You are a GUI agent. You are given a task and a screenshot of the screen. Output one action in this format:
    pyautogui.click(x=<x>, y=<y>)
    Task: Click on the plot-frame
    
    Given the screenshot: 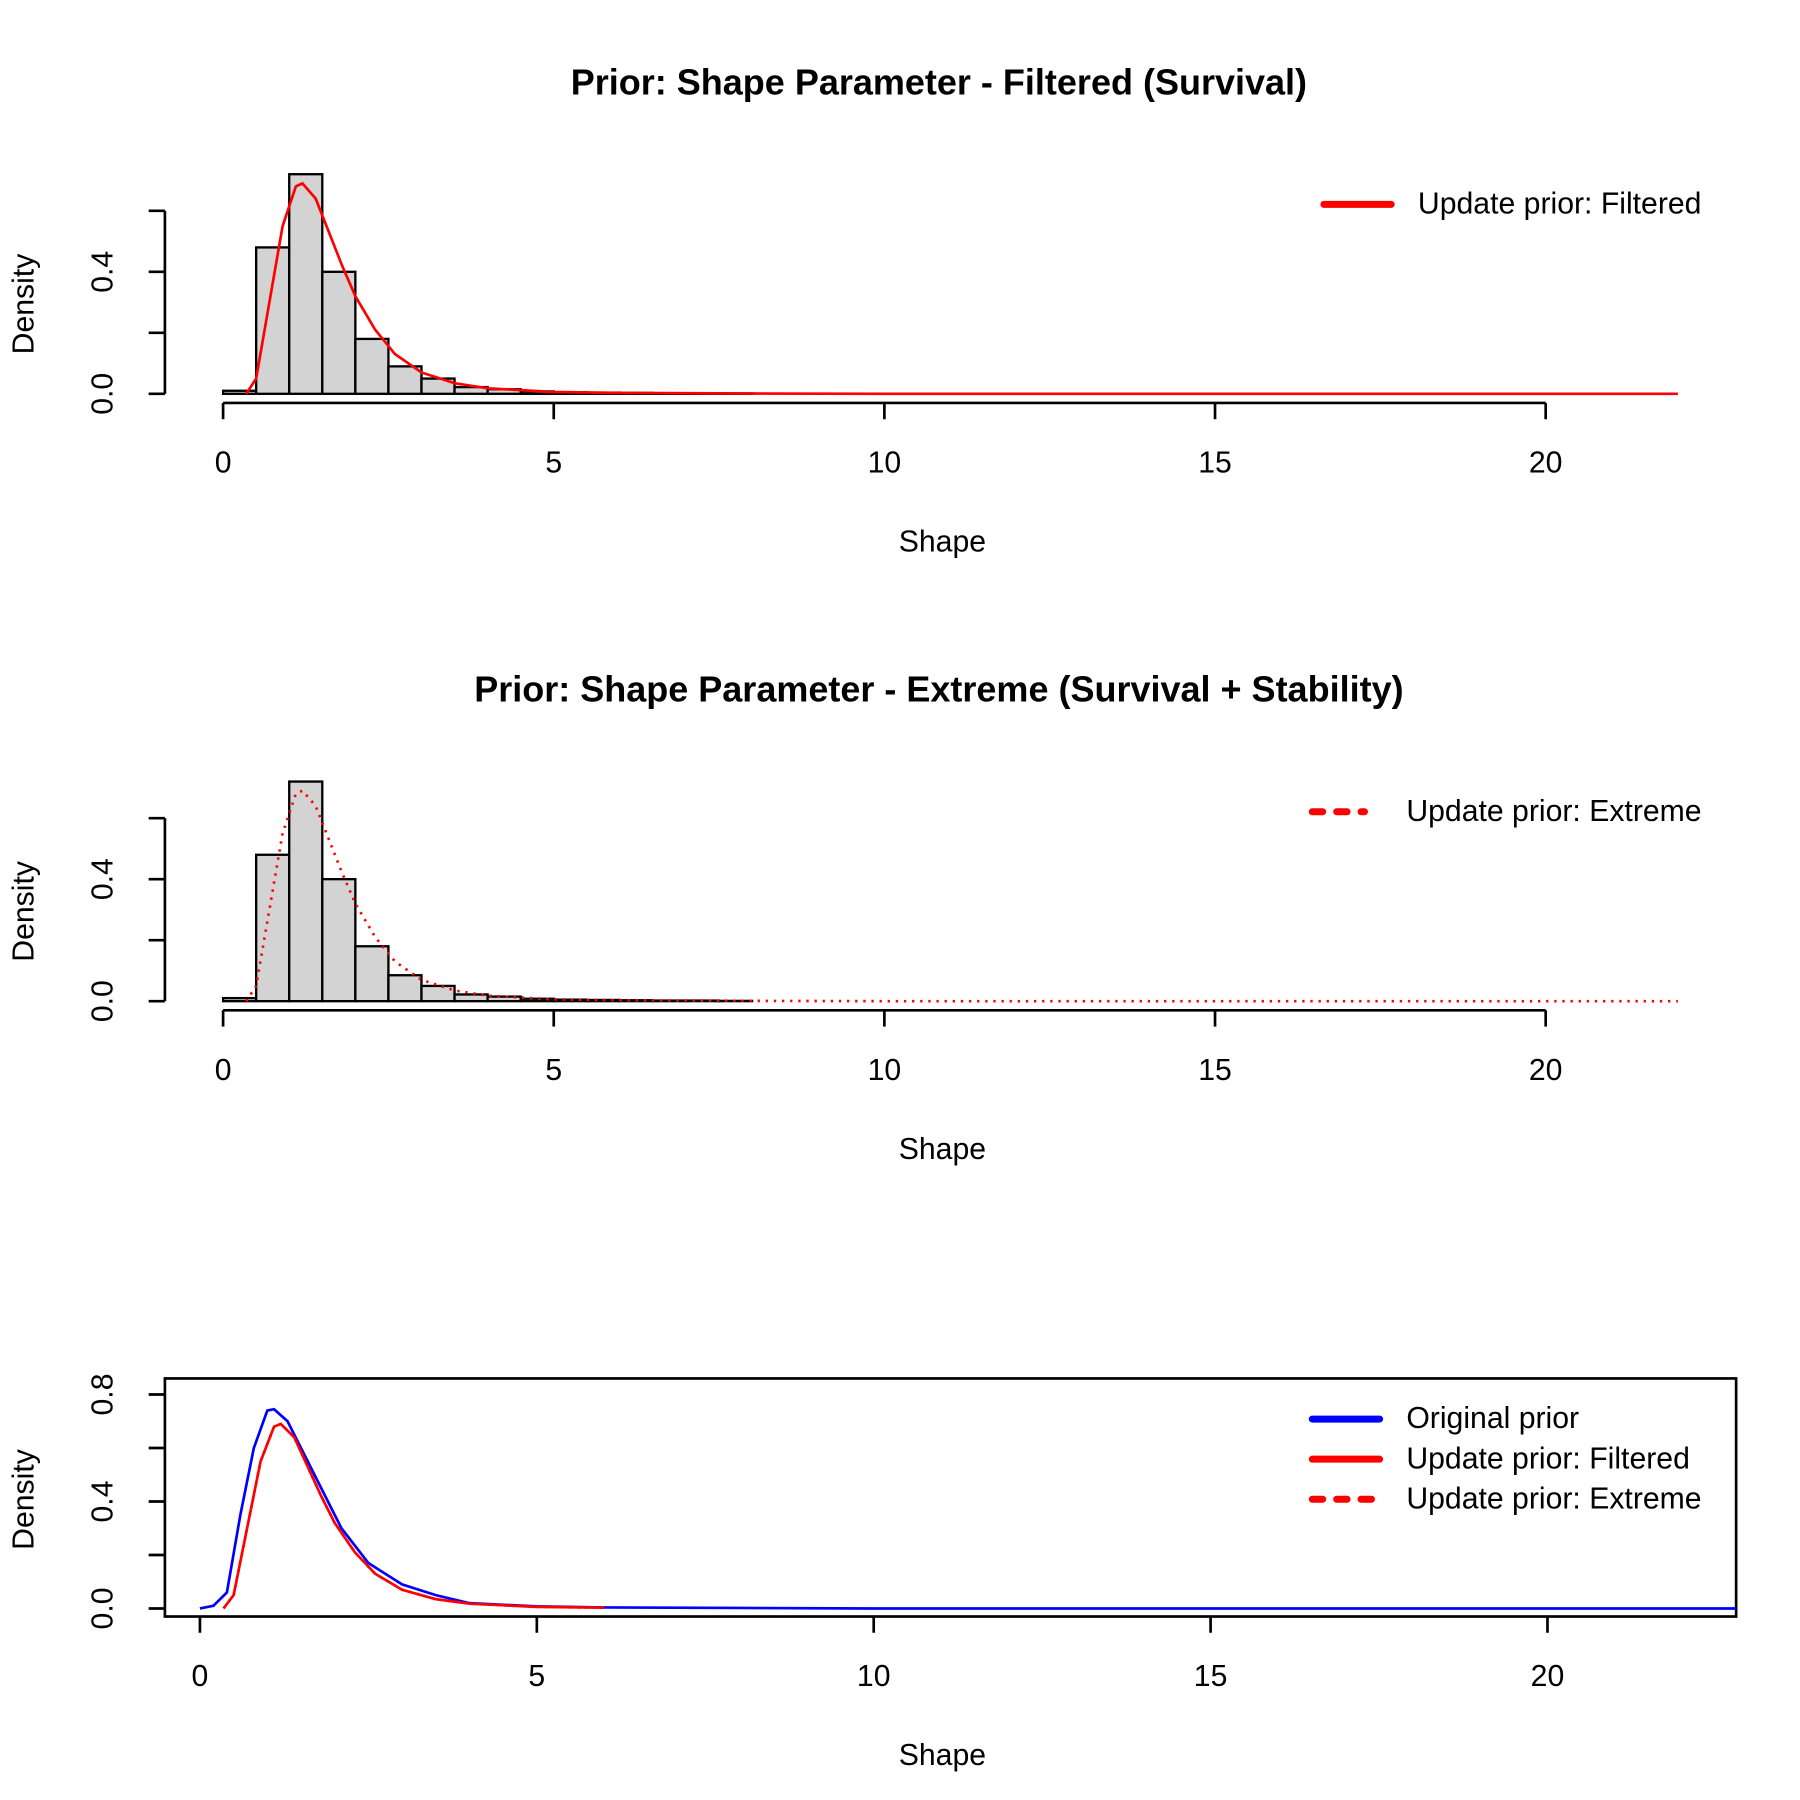 What is the action you would take?
    pyautogui.click(x=950, y=1497)
    